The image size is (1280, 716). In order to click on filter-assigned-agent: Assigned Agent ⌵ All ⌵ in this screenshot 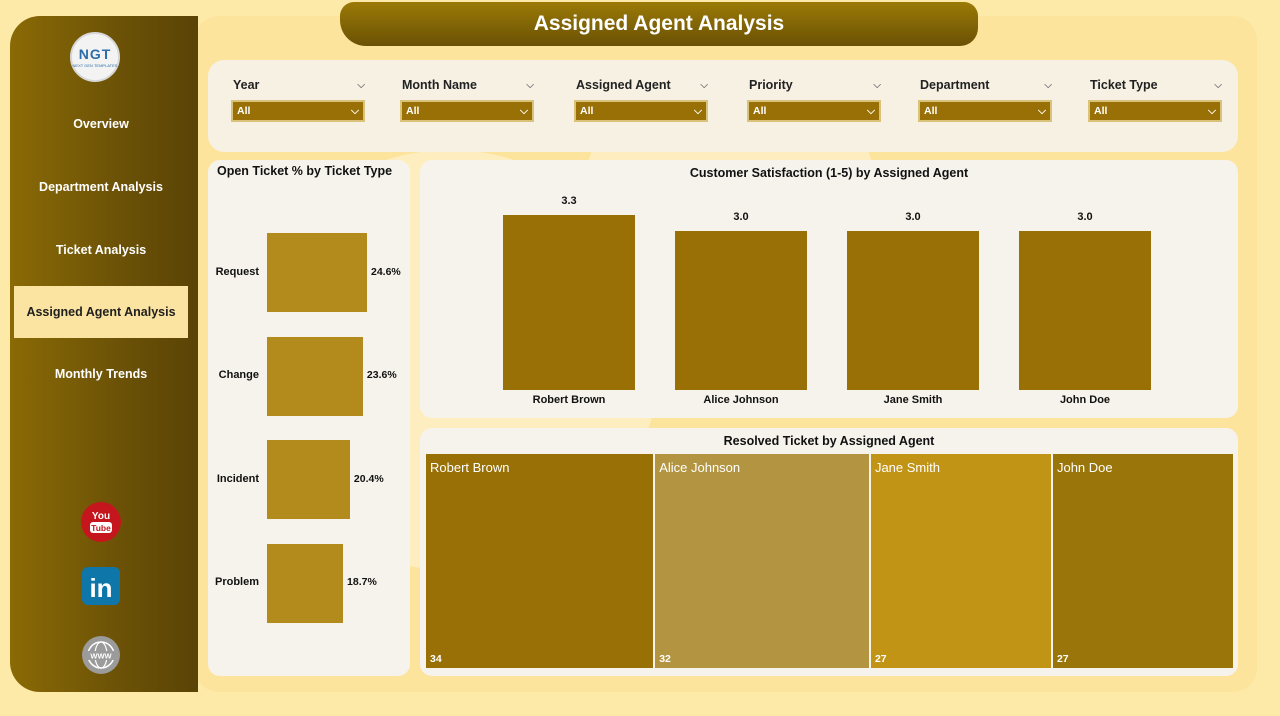, I will do `click(641, 100)`.